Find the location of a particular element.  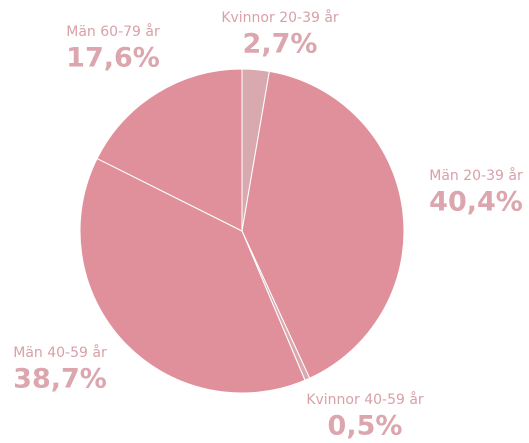

pie-slice is located at coordinates (169, 150).